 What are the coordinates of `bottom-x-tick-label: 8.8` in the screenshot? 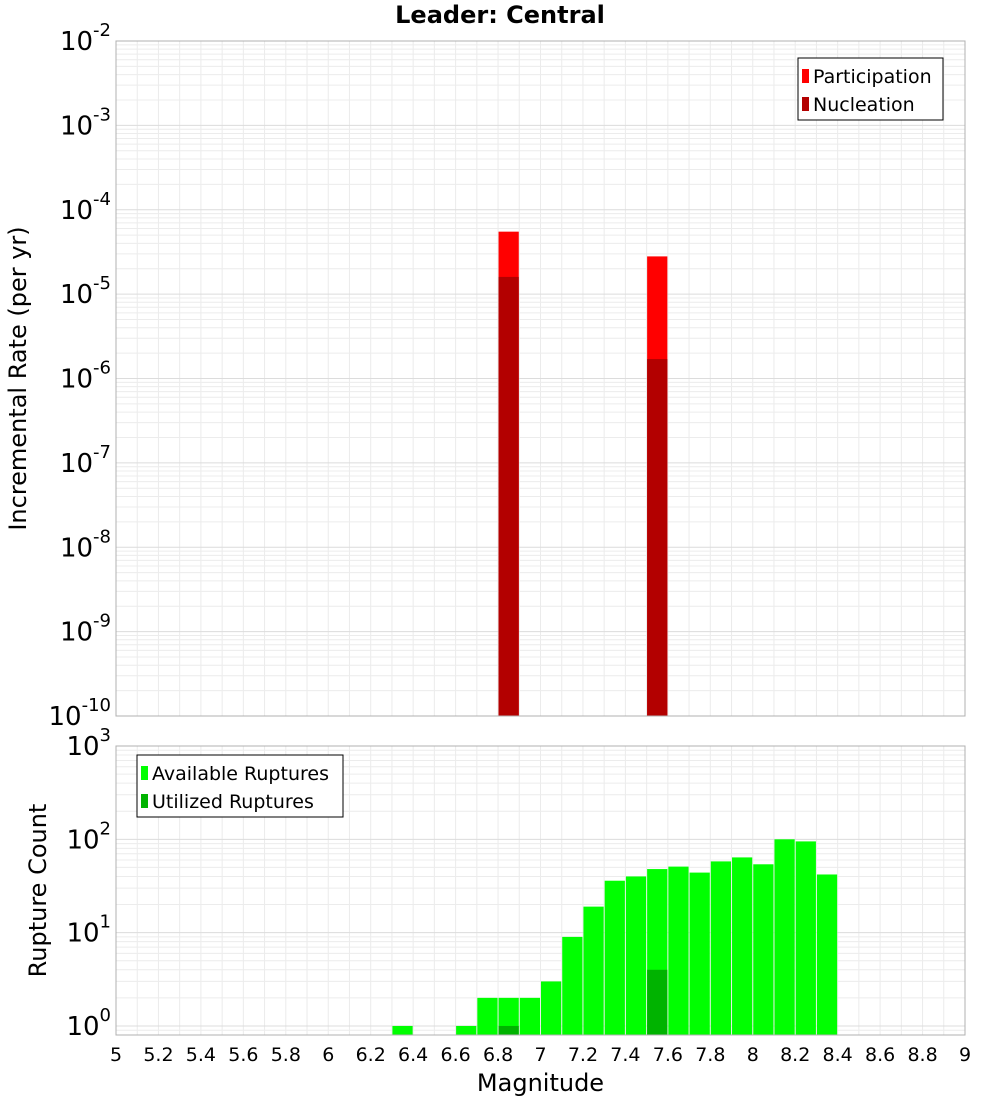 It's located at (922, 1055).